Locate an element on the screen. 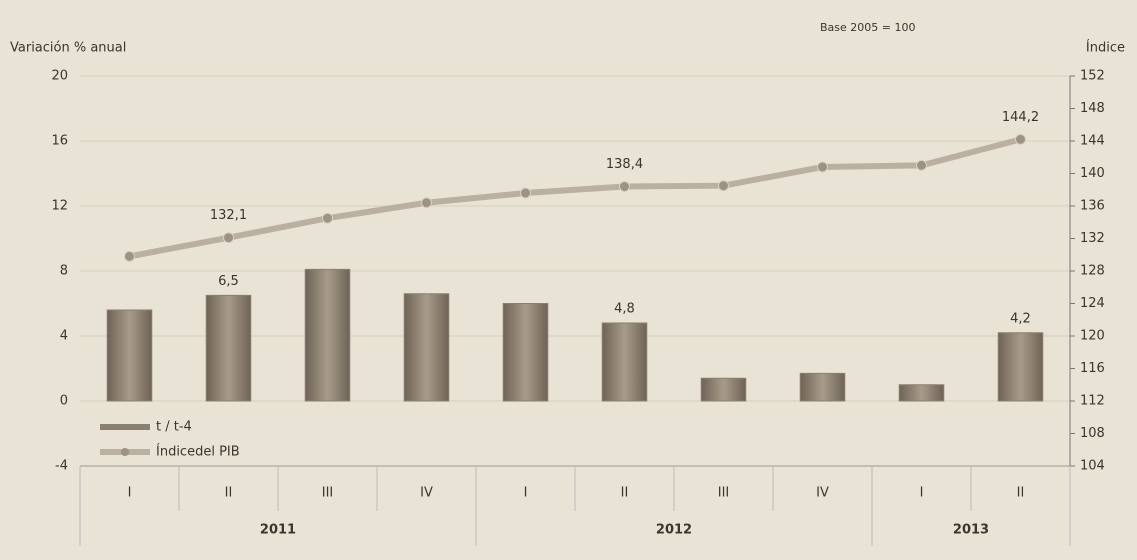  y-tick-label: -4 is located at coordinates (61, 466).